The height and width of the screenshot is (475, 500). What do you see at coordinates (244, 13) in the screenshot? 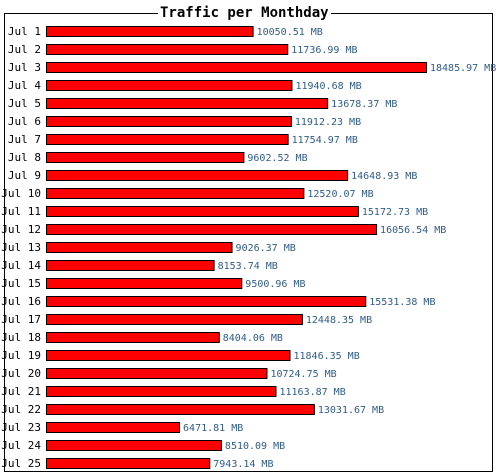
I see `chart-title: Traffic per Monthday` at bounding box center [244, 13].